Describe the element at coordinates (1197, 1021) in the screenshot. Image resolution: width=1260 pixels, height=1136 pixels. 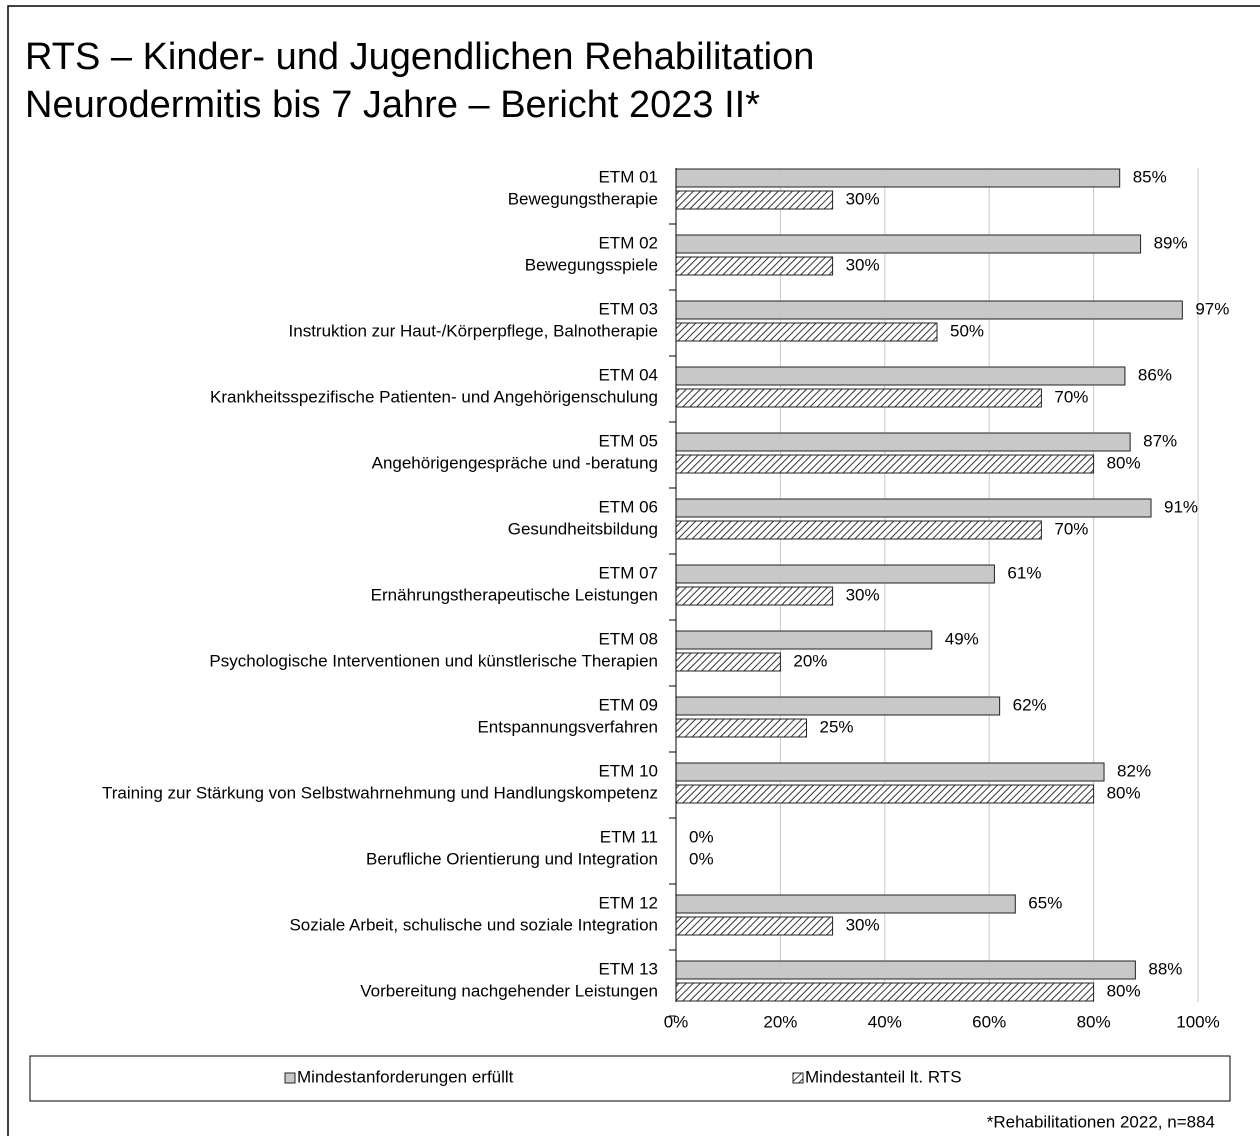
I see `x-tick-label: 100%` at that location.